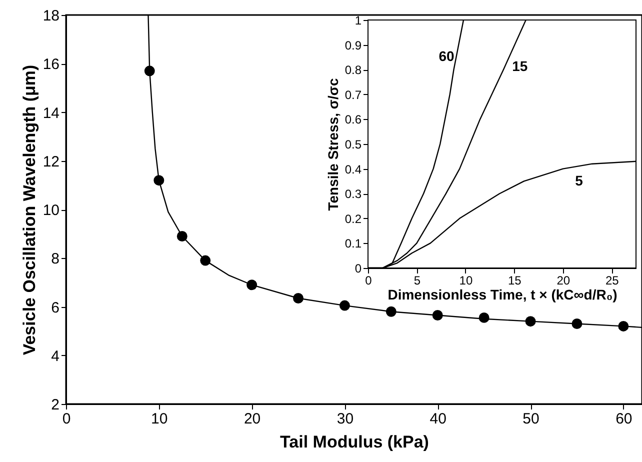  Describe the element at coordinates (354, 442) in the screenshot. I see `x-axis-title: Tail Modulus (kPa)` at that location.